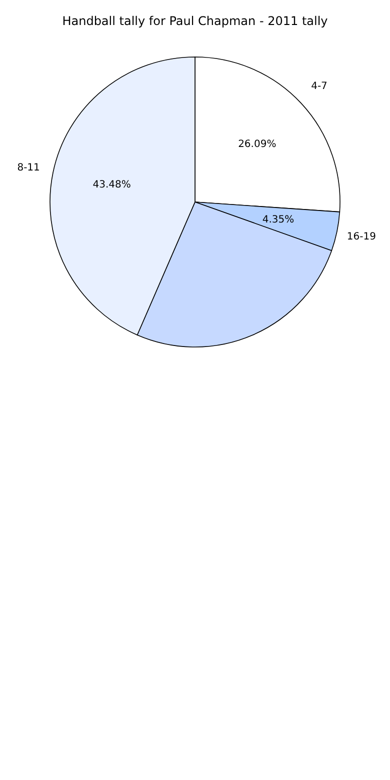 The image size is (390, 780). Describe the element at coordinates (28, 168) in the screenshot. I see `slice-label: 8-11` at that location.